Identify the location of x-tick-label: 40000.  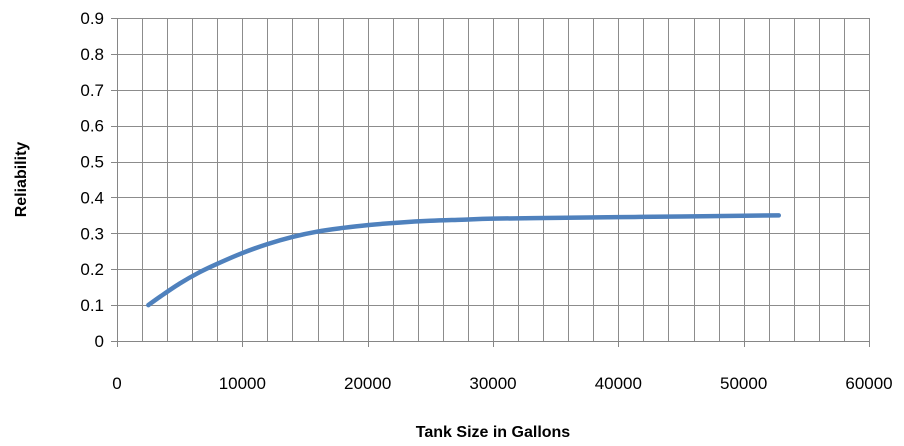
(618, 383).